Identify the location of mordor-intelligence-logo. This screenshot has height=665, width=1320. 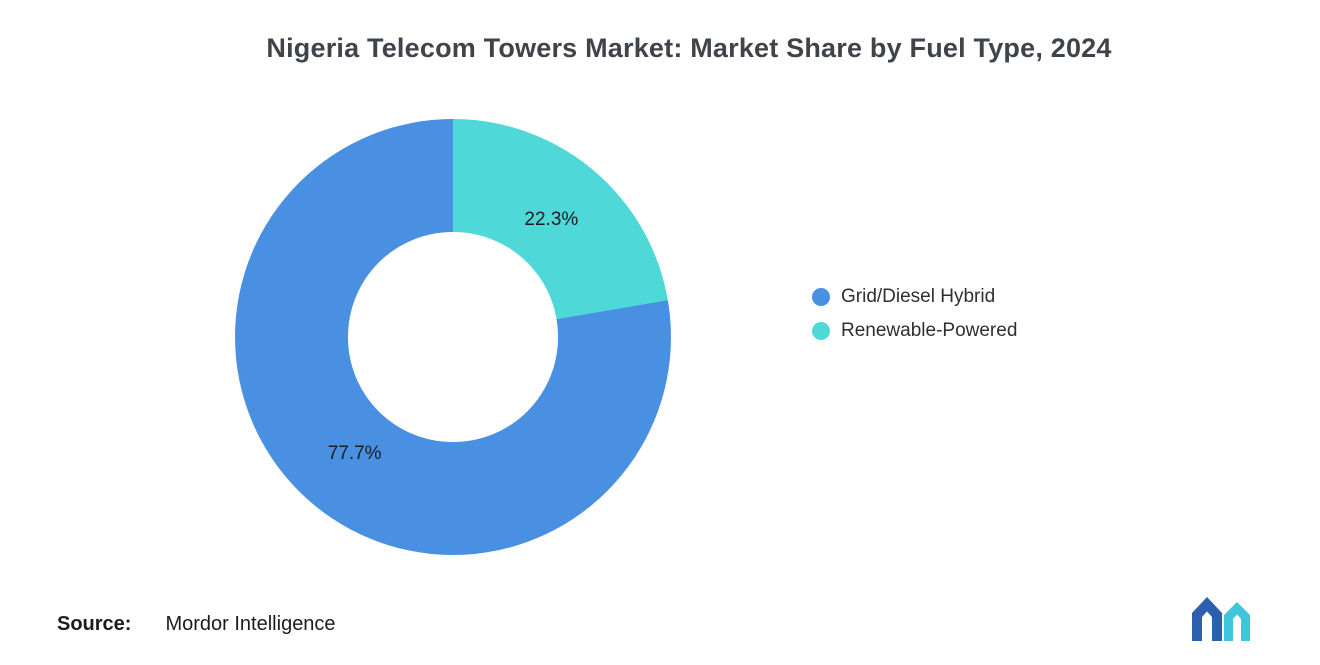
(1221, 619).